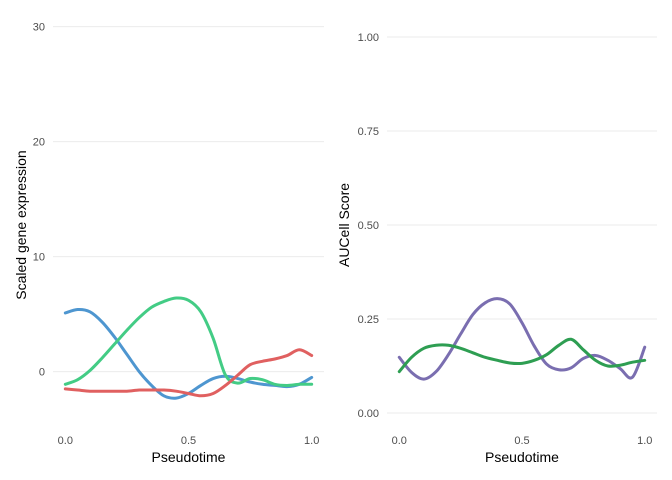 The image size is (672, 480). Describe the element at coordinates (368, 132) in the screenshot. I see `right-y-tick-label: 0.75` at that location.